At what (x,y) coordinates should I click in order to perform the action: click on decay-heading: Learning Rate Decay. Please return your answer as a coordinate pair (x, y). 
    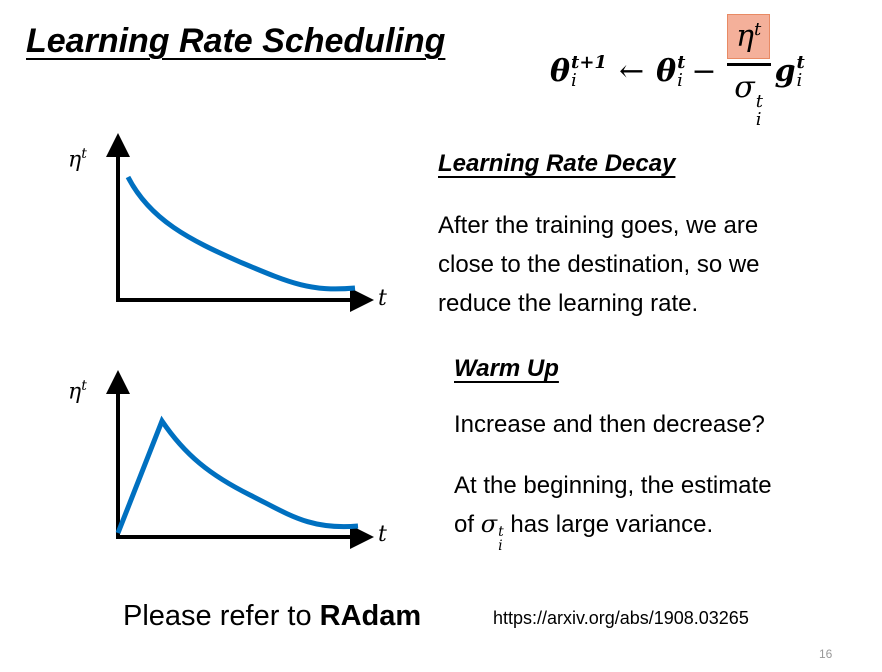
    Looking at the image, I should click on (557, 163).